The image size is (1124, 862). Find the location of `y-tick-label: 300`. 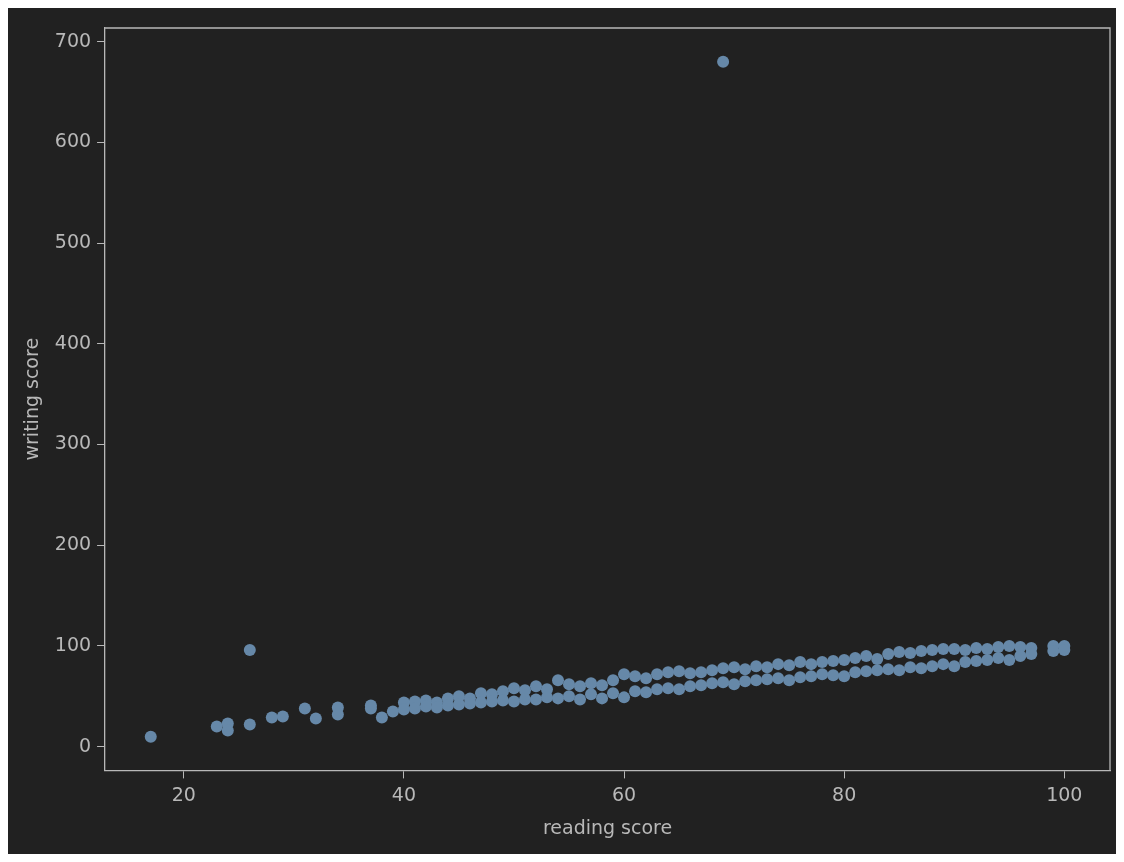

y-tick-label: 300 is located at coordinates (73, 442).